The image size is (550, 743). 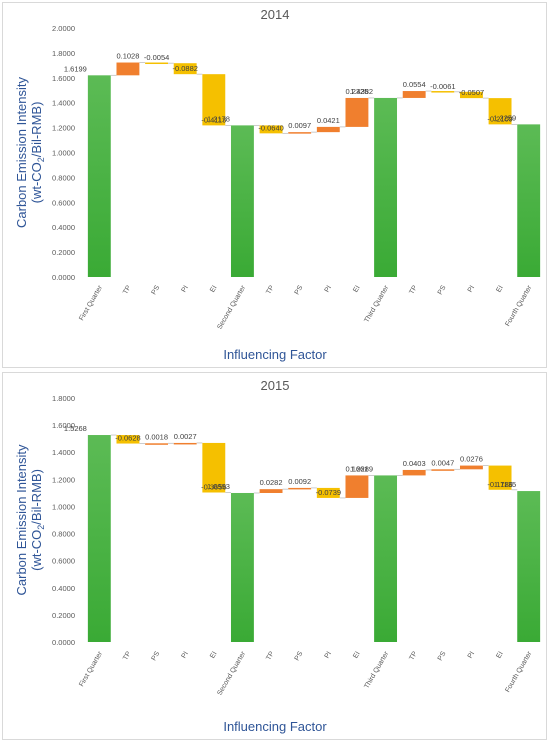 What do you see at coordinates (271, 482) in the screenshot?
I see `data-label: 0.0282` at bounding box center [271, 482].